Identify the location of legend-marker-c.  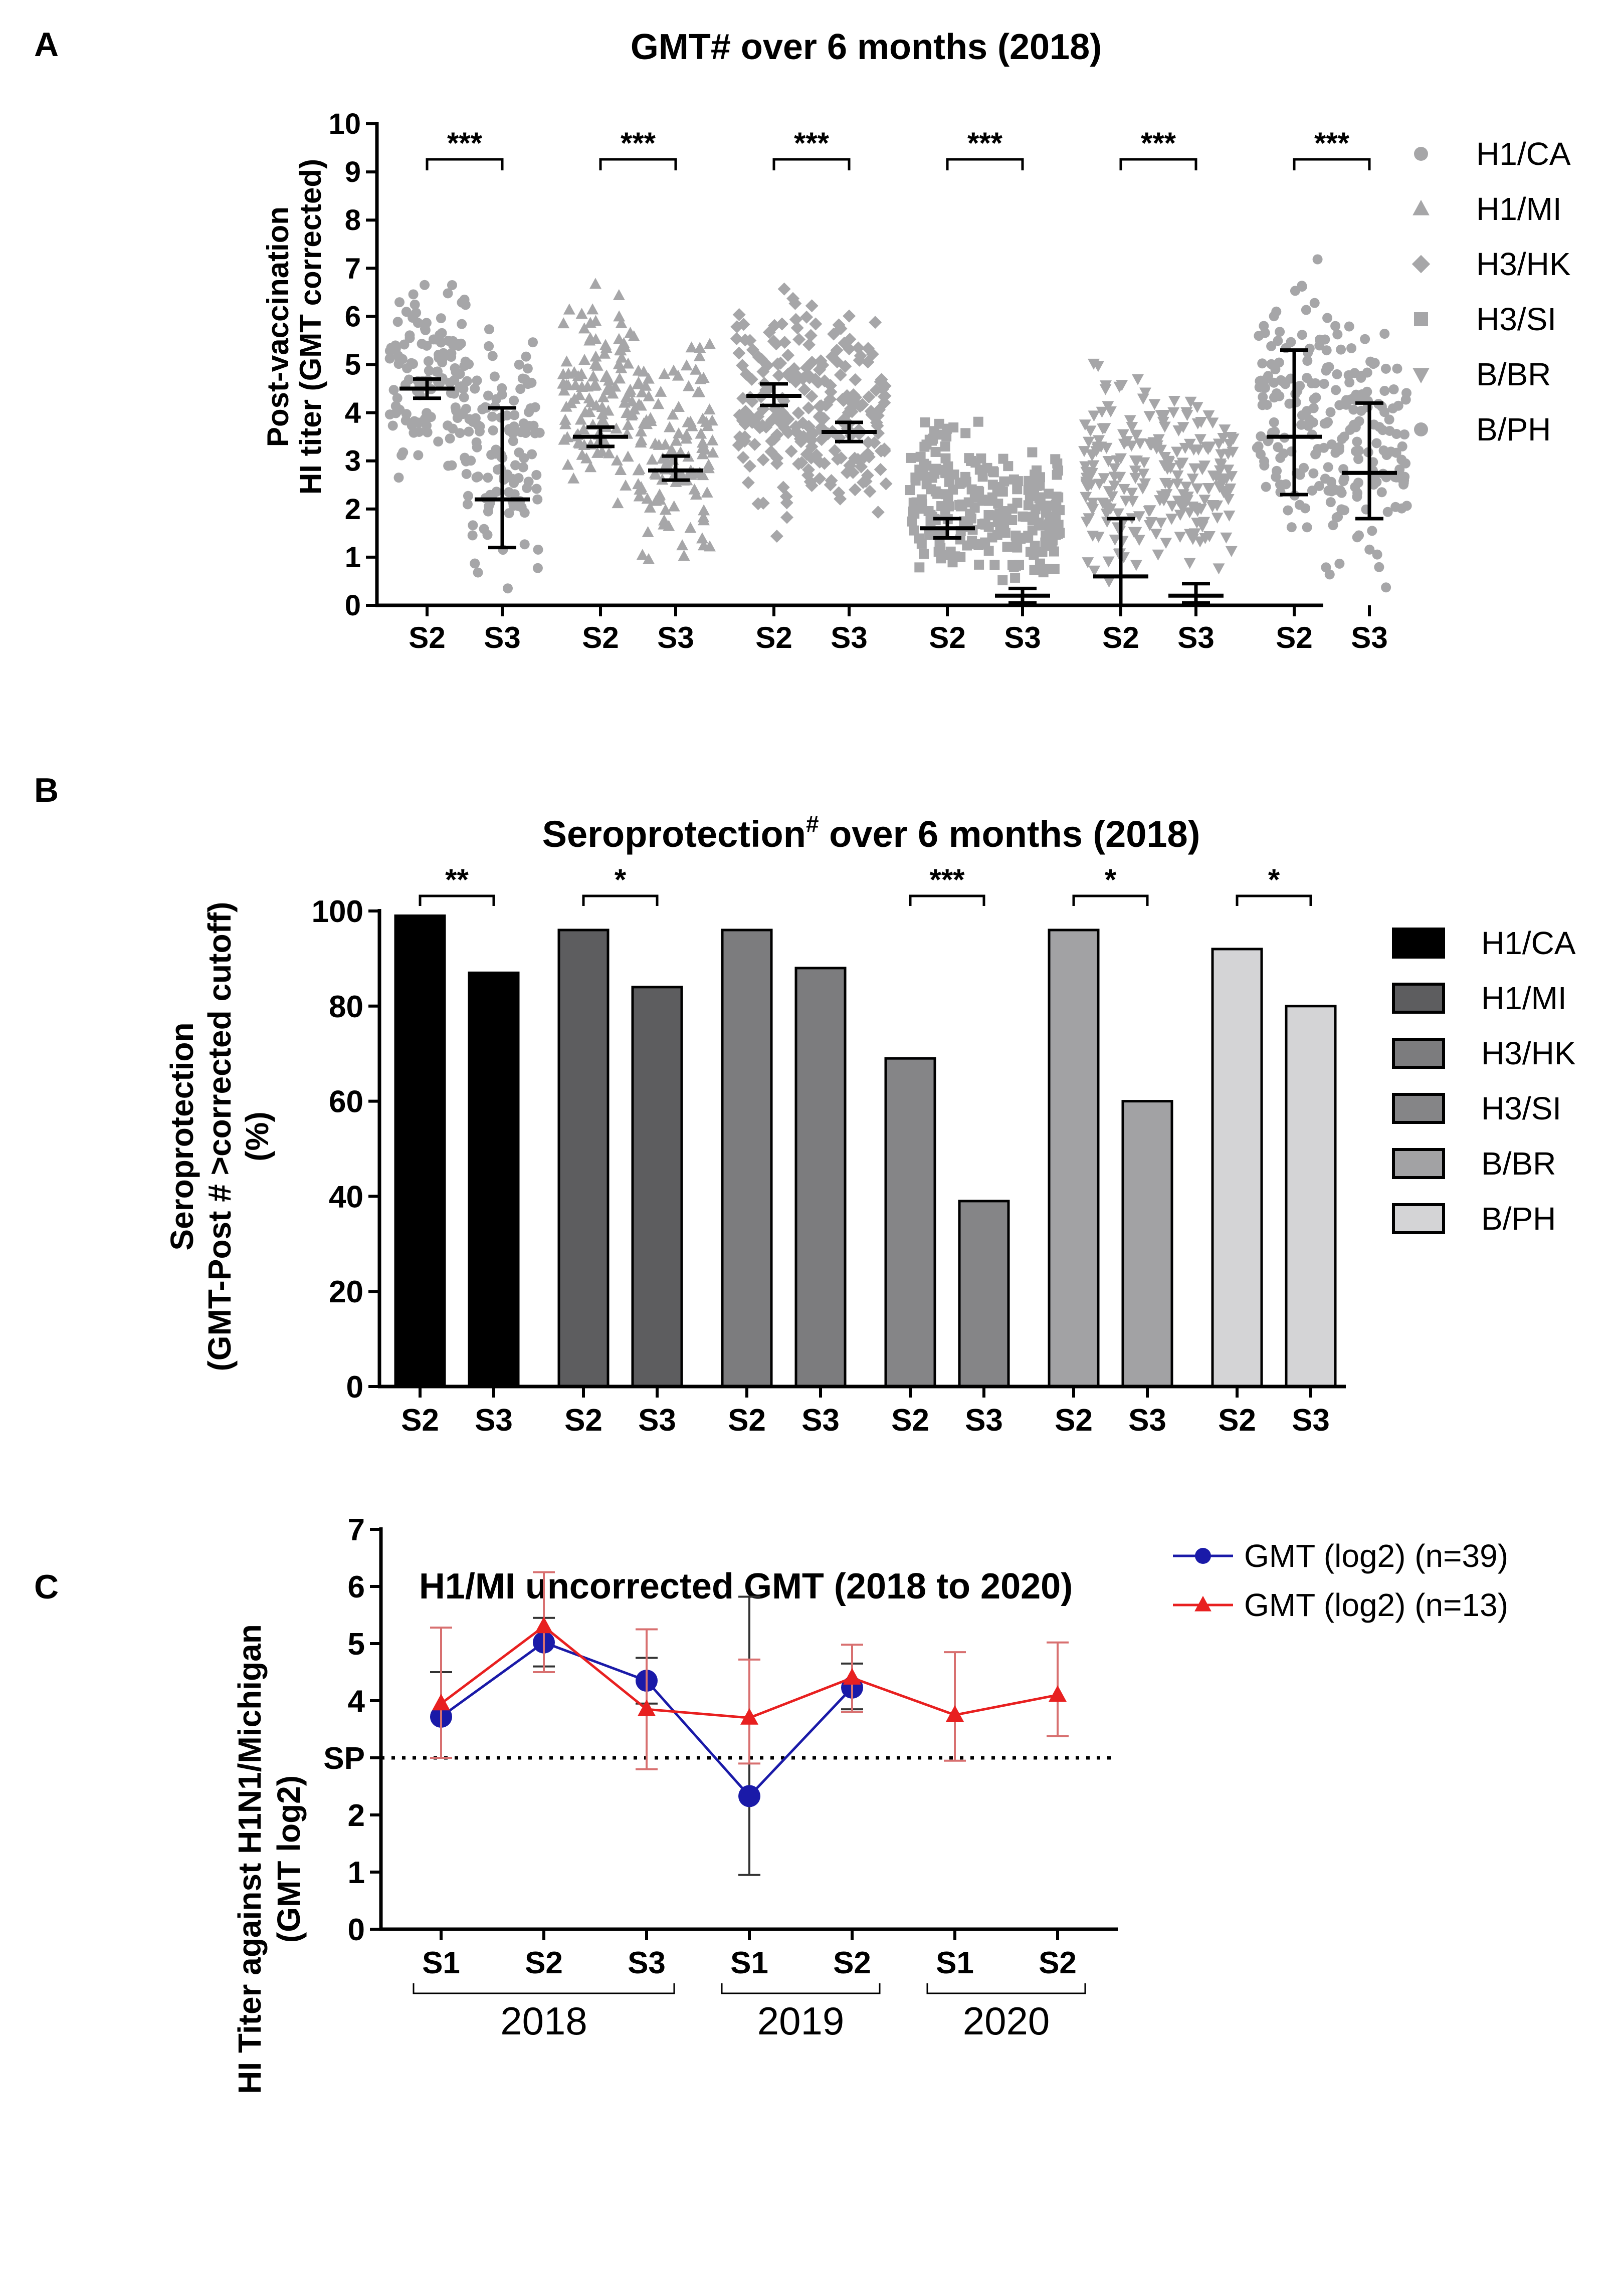
(1202, 1603).